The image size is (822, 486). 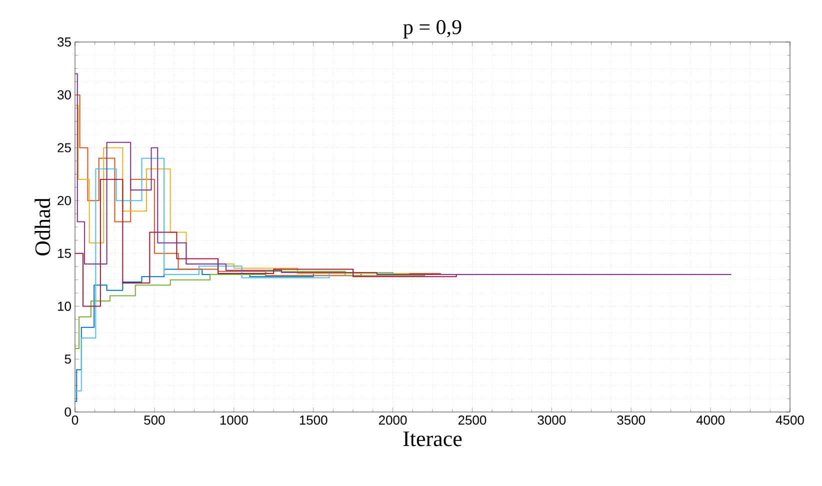 I want to click on x-tick-label: 2000, so click(x=392, y=420).